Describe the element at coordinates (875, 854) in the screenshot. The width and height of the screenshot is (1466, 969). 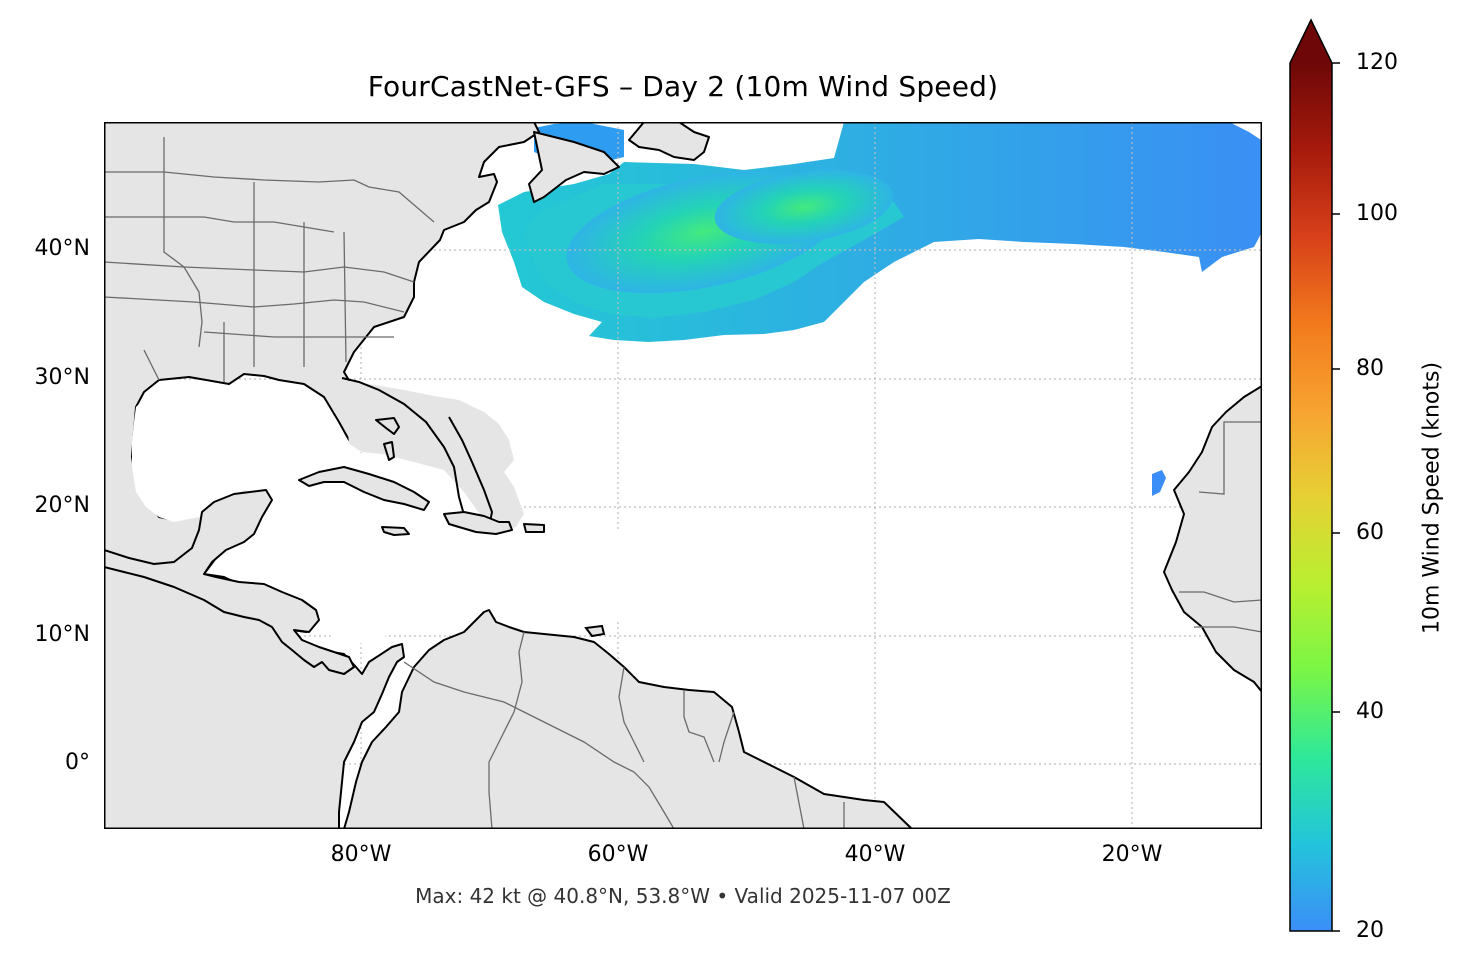
I see `lon-label-40w: 40°W` at that location.